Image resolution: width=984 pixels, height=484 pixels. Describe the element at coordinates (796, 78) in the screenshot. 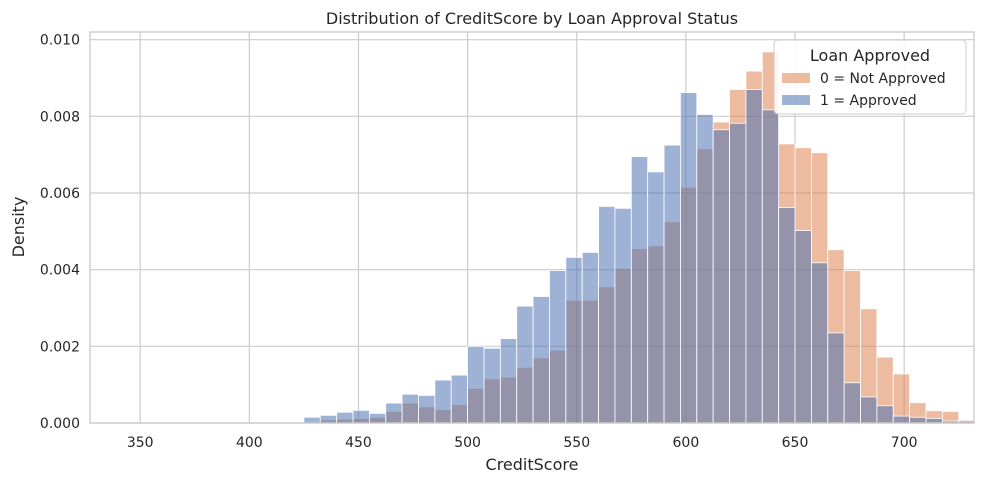

I see `legend-swatch-not-approved` at that location.